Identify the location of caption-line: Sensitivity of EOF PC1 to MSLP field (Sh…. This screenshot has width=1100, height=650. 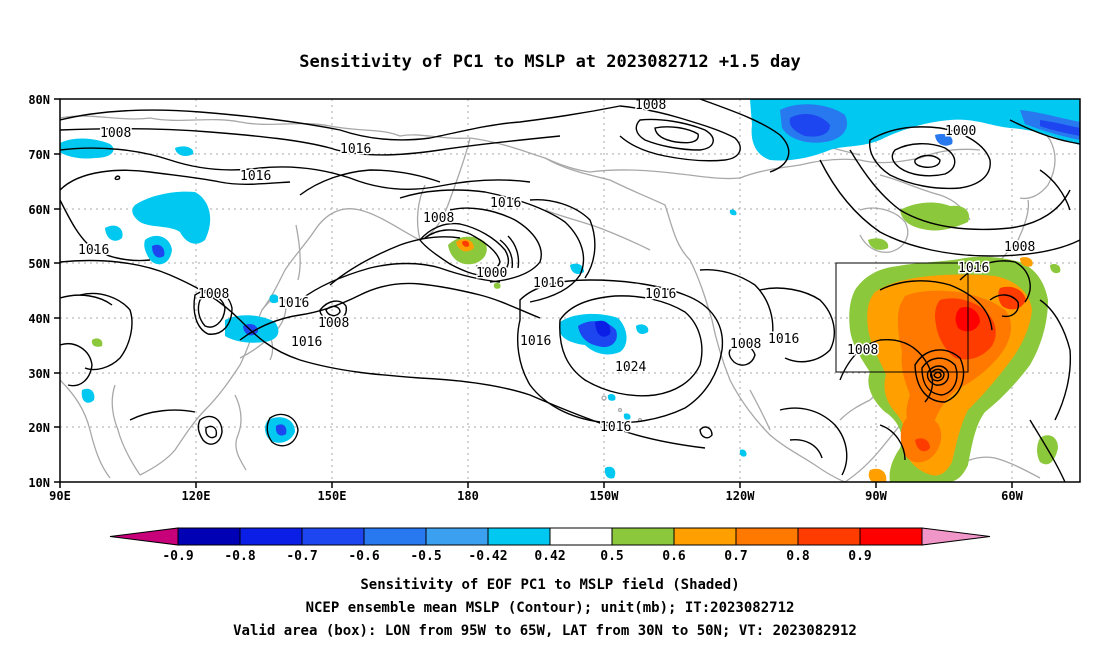
(549, 585).